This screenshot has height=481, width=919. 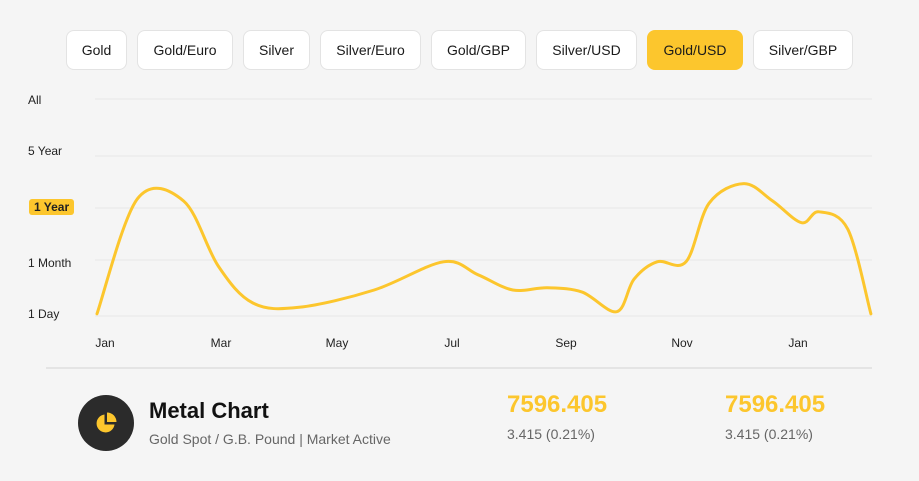 I want to click on tab-gold: Gold, so click(x=96, y=50).